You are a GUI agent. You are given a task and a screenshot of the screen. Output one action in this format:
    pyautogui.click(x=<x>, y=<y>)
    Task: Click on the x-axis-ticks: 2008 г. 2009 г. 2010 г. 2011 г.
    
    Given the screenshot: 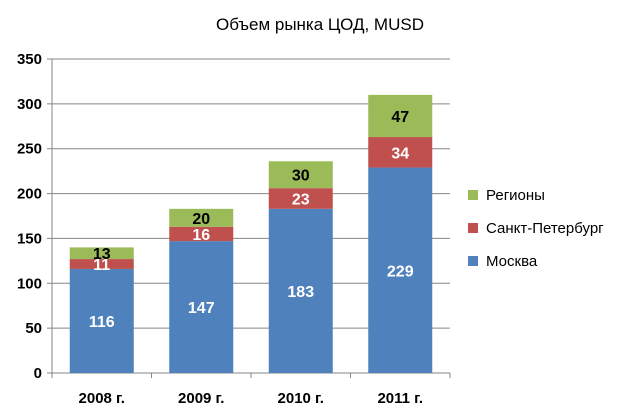 What is the action you would take?
    pyautogui.click(x=251, y=390)
    